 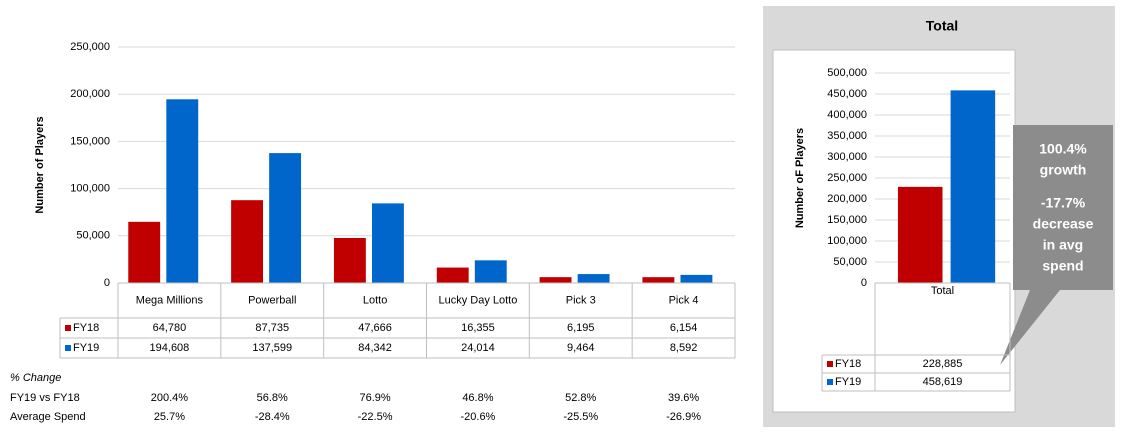 What do you see at coordinates (942, 26) in the screenshot?
I see `total-title: Total` at bounding box center [942, 26].